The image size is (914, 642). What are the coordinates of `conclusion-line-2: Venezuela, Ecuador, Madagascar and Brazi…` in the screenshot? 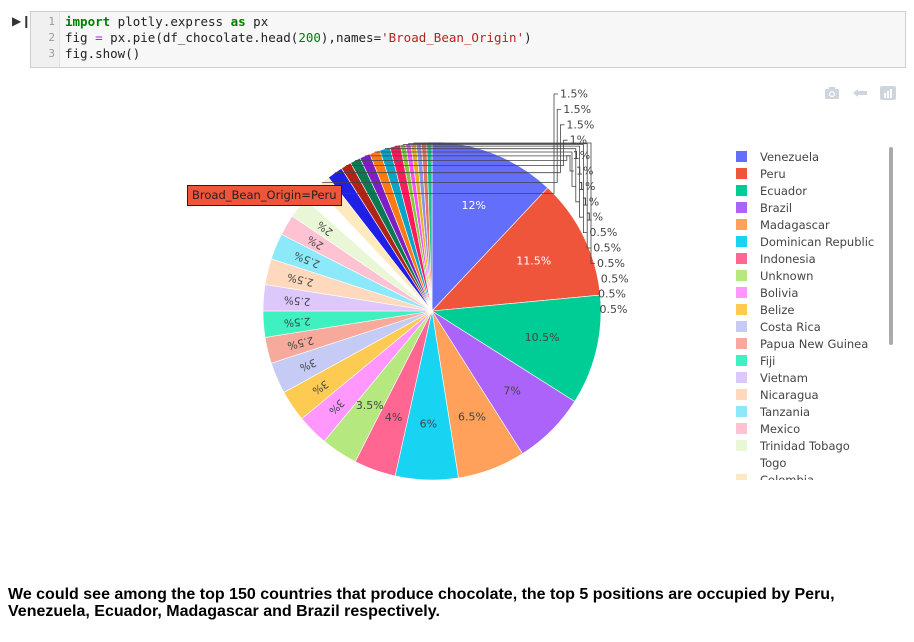 It's located at (224, 611).